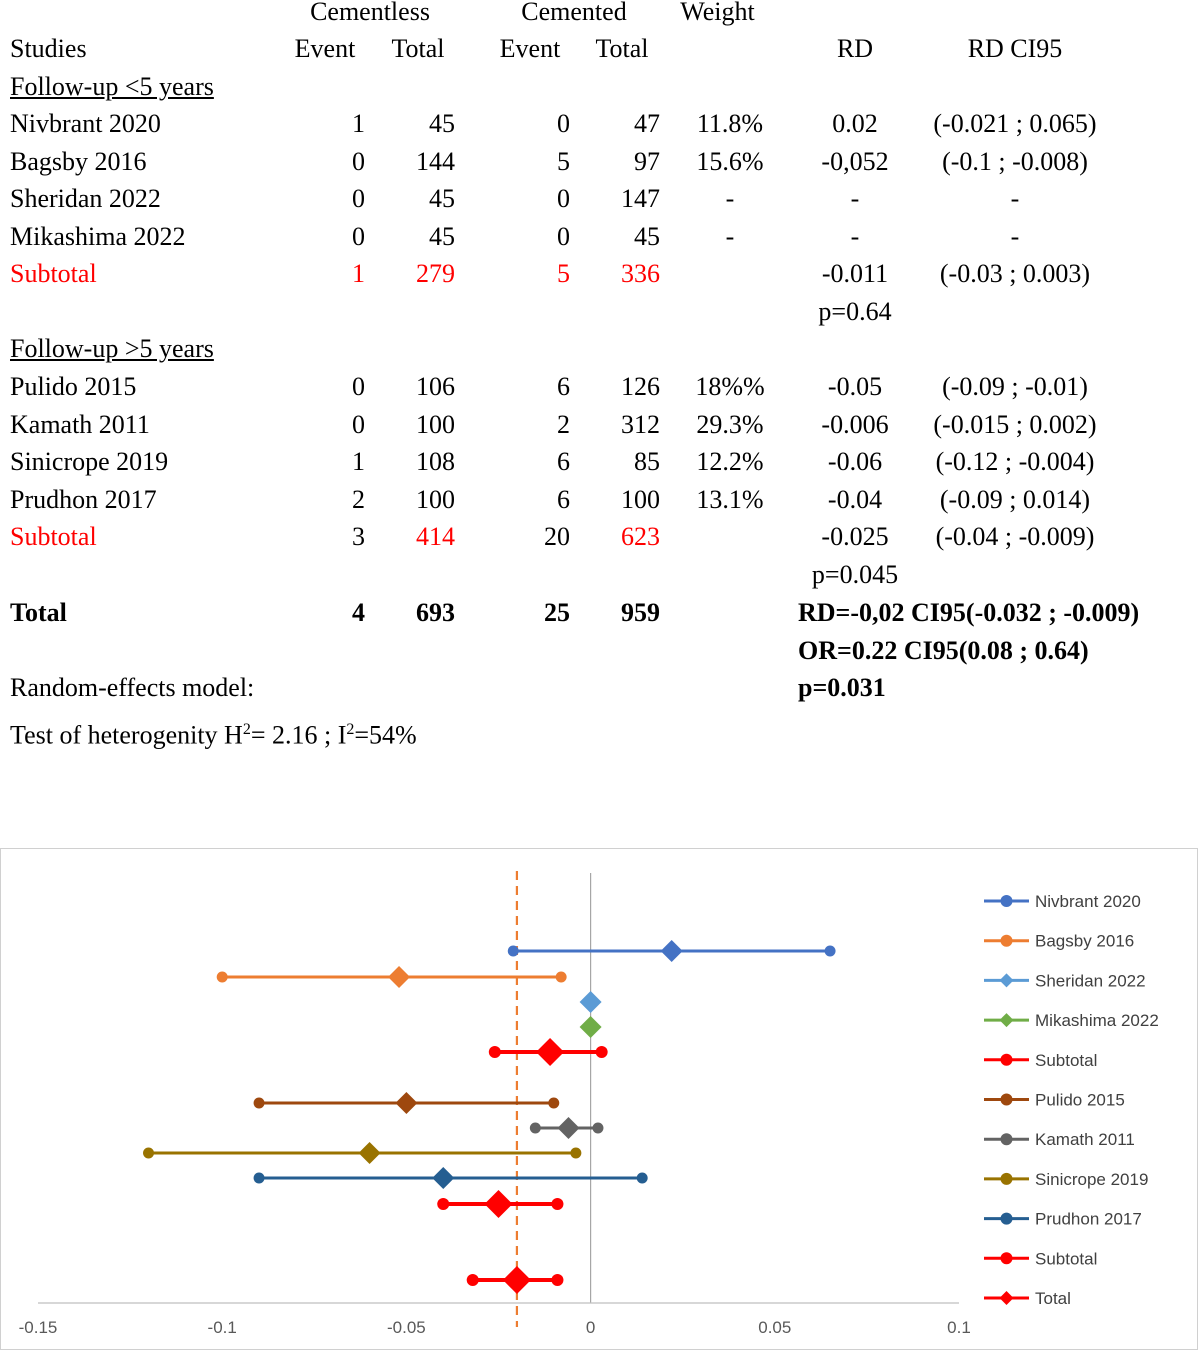 The width and height of the screenshot is (1200, 1351). I want to click on total-event-cementless: 4, so click(358, 612).